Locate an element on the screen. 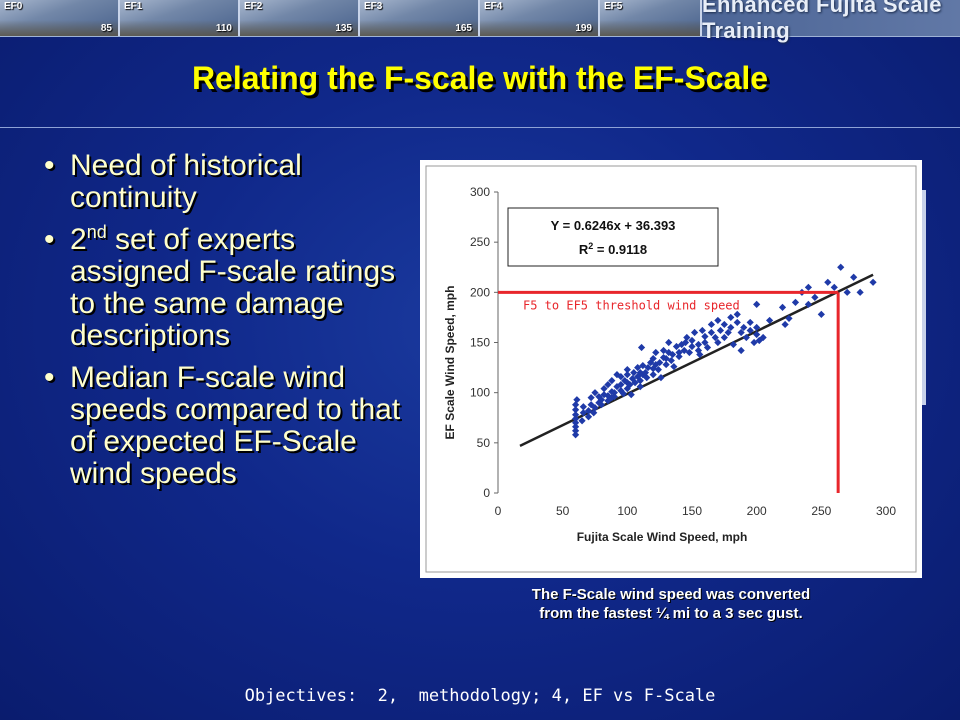  y-tick-label: 200 is located at coordinates (480, 292).